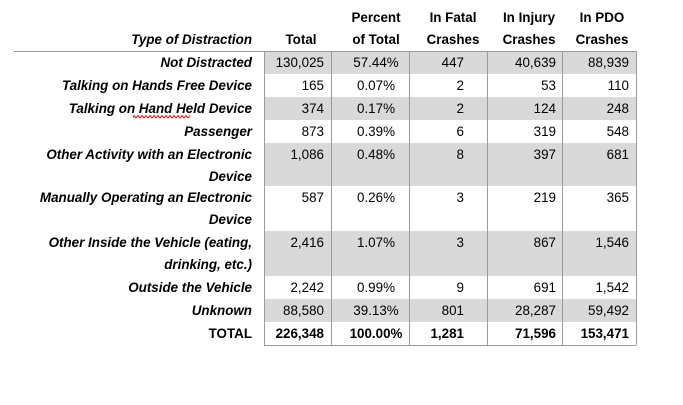  I want to click on cell-pdo: 365, so click(617, 197).